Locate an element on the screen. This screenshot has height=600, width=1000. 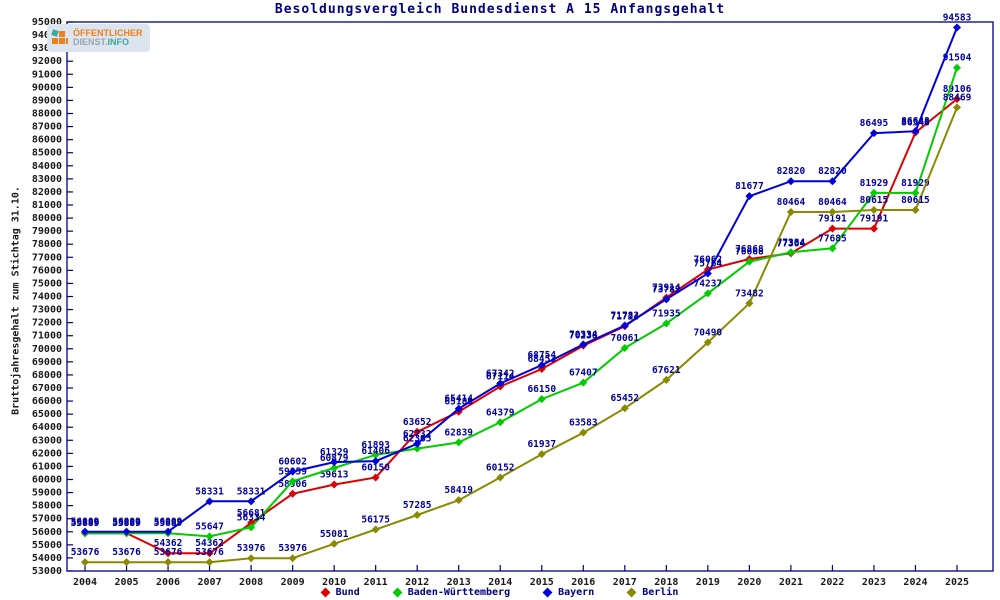
value-label-bund: 55889 is located at coordinates (85, 523).